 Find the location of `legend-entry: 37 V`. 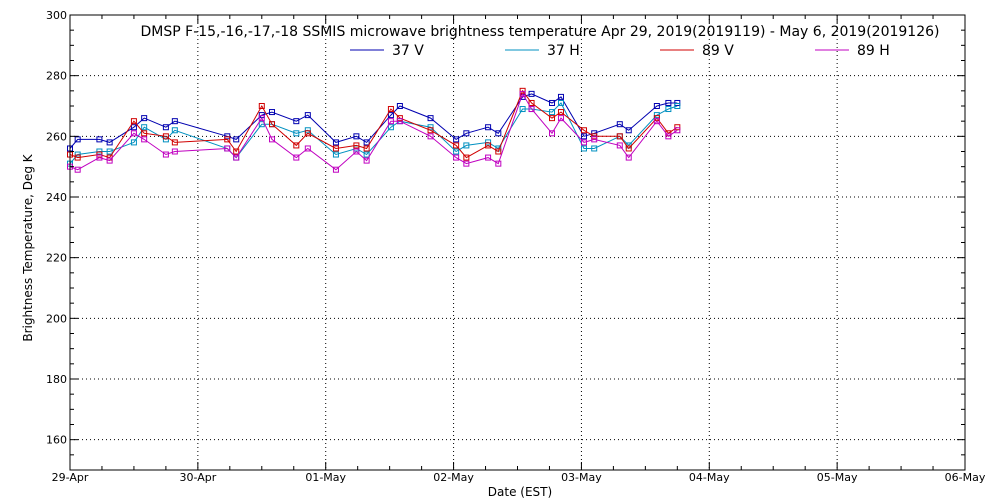

legend-entry: 37 V is located at coordinates (387, 51).